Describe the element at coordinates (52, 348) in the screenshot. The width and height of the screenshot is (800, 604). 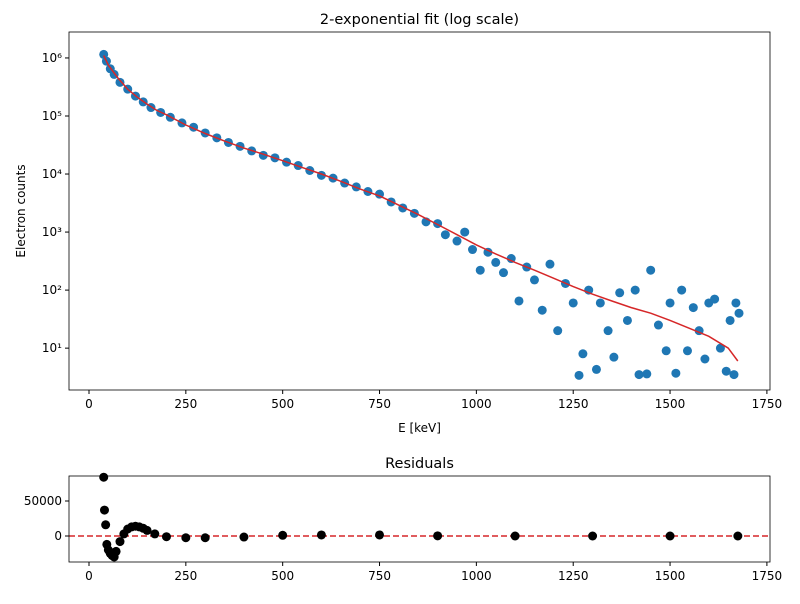
I see `y-tick-label: 10¹` at that location.